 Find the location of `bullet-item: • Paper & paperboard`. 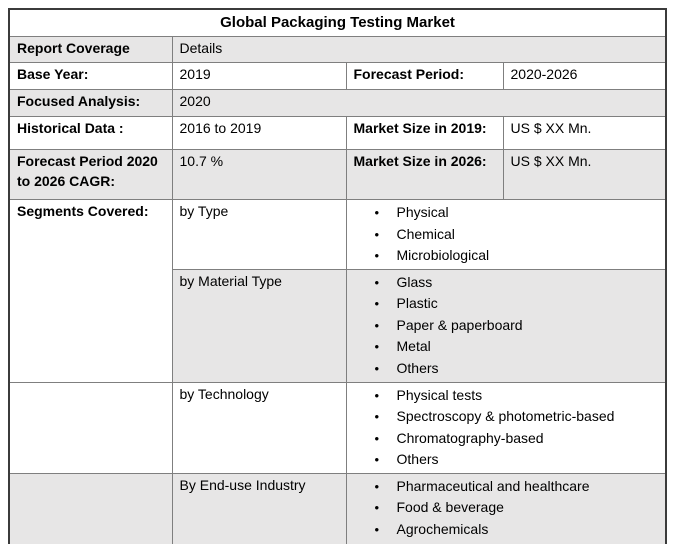

bullet-item: • Paper & paperboard is located at coordinates (517, 326).